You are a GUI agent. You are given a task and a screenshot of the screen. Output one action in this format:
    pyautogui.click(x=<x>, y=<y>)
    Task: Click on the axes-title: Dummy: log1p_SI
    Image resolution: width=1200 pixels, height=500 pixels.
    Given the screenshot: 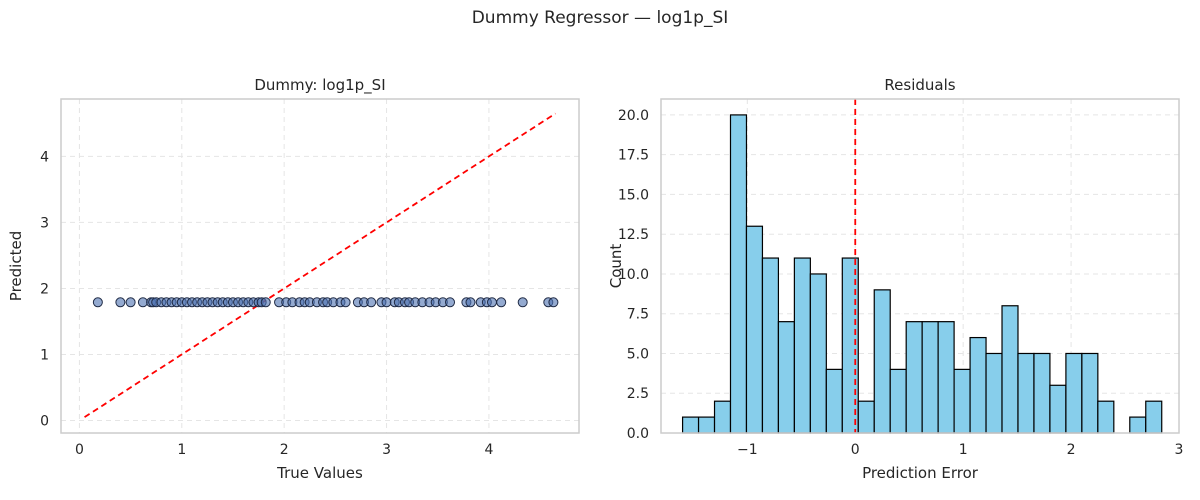 What is the action you would take?
    pyautogui.click(x=319, y=85)
    